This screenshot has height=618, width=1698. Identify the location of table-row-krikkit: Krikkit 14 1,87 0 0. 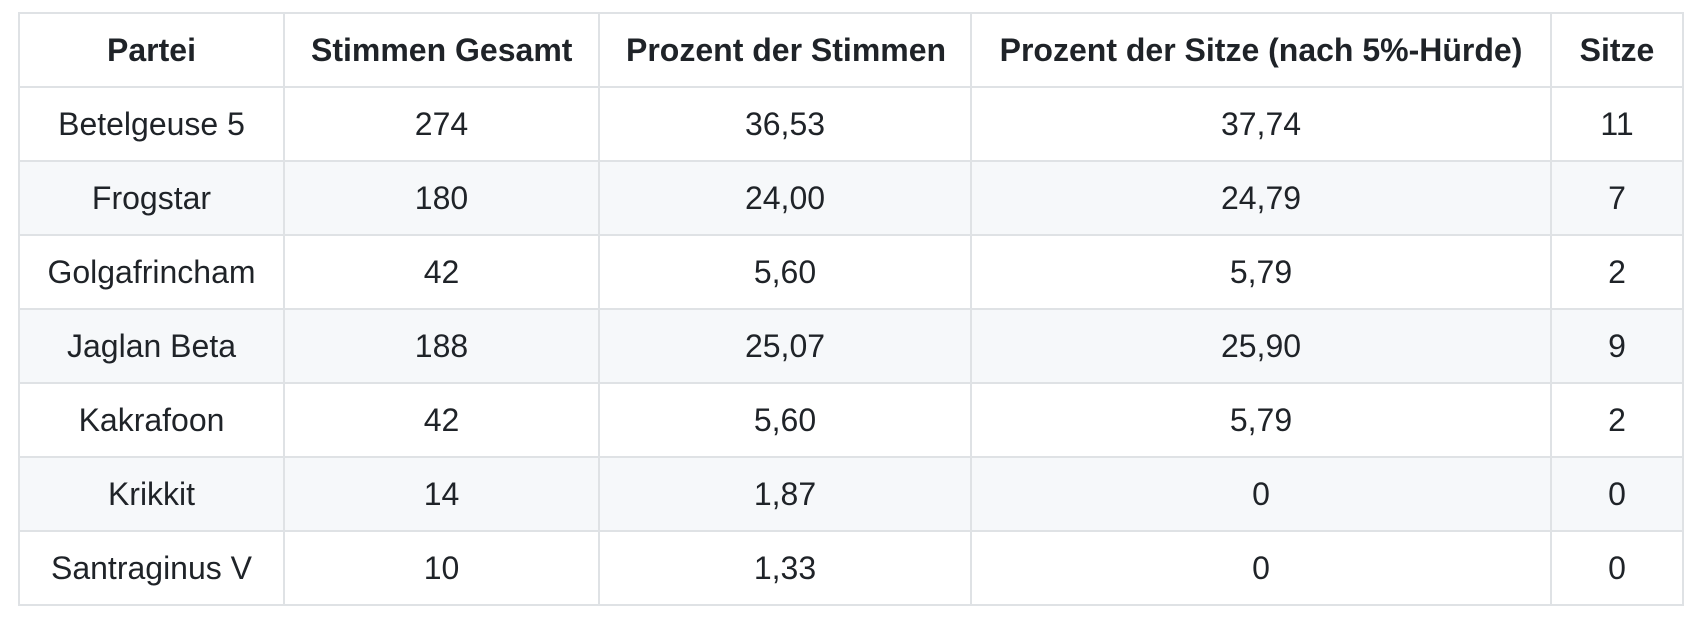
(851, 494).